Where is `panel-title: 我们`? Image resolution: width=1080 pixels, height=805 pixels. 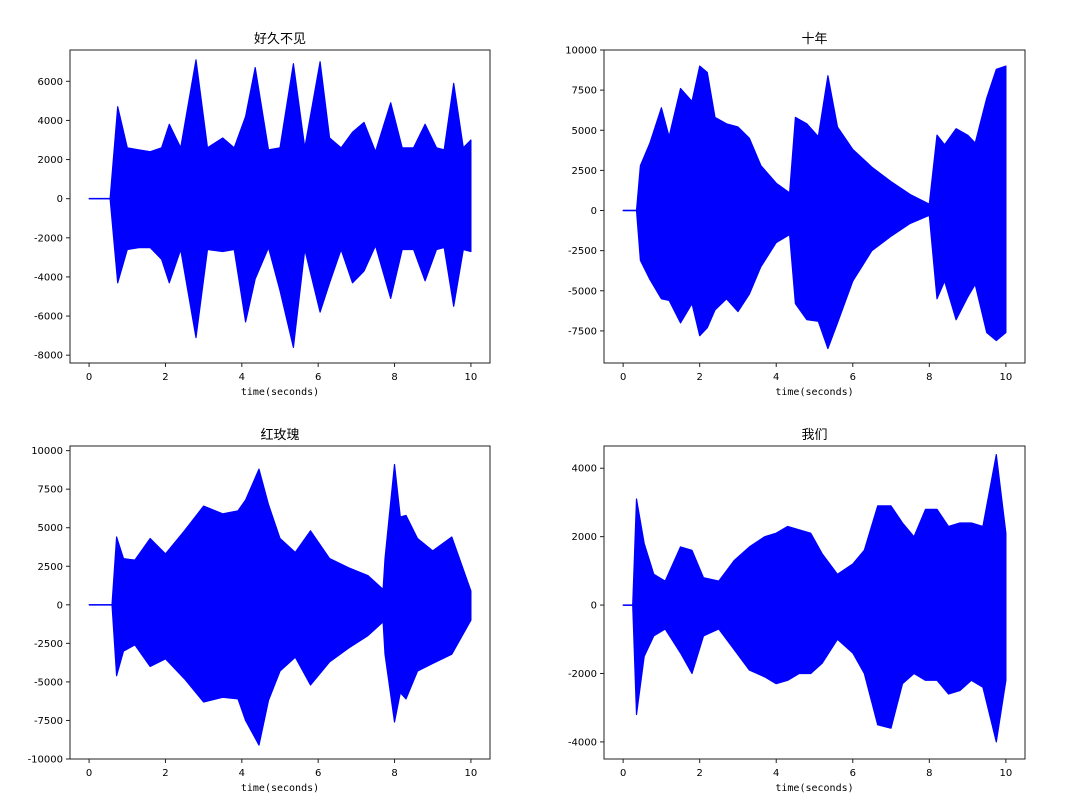
panel-title: 我们 is located at coordinates (814, 435).